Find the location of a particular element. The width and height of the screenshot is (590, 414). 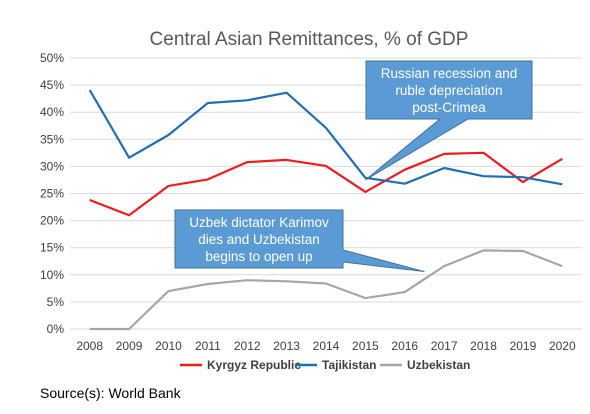

y-tick-label: 10% is located at coordinates (52, 275).